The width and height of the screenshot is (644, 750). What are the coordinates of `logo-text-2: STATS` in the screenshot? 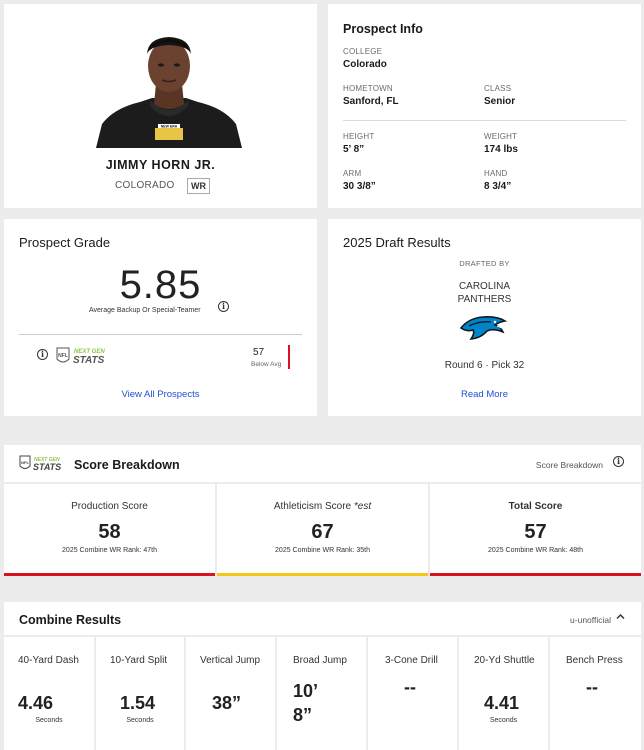 It's located at (47, 467).